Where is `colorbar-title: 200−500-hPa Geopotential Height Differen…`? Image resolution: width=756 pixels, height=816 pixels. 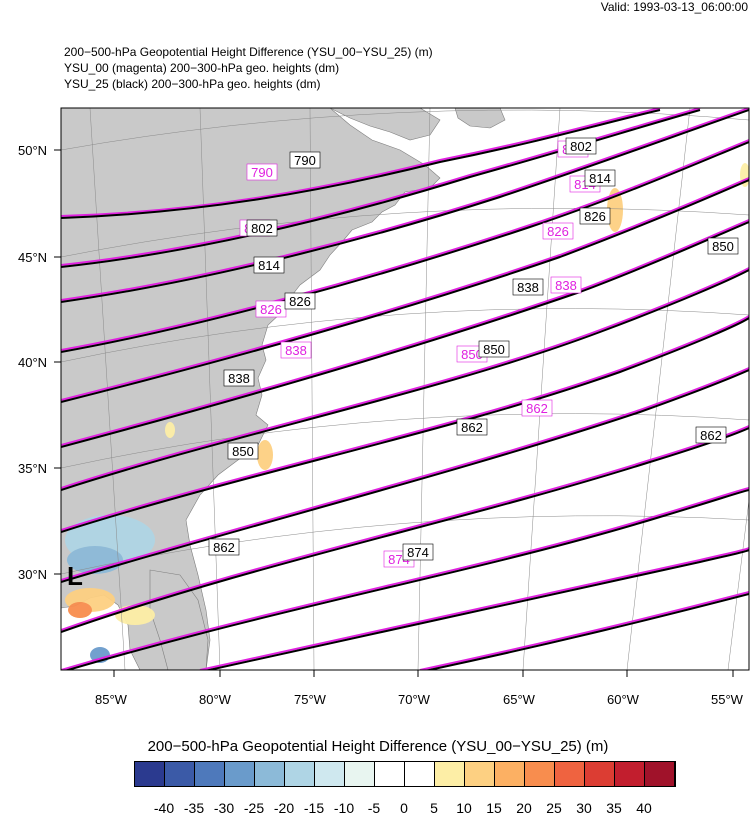 colorbar-title: 200−500-hPa Geopotential Height Differen… is located at coordinates (378, 746).